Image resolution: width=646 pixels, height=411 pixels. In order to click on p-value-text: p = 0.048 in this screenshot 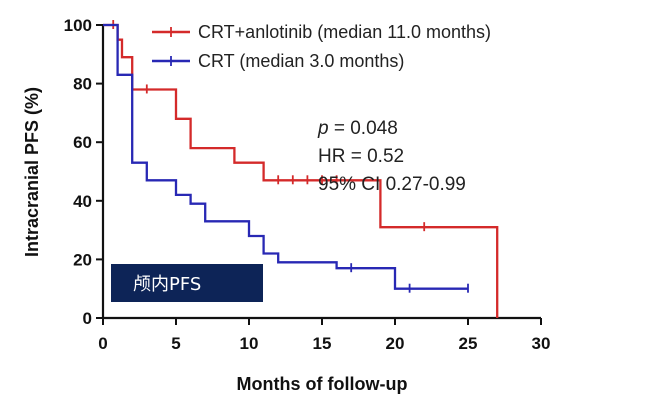, I will do `click(357, 128)`.